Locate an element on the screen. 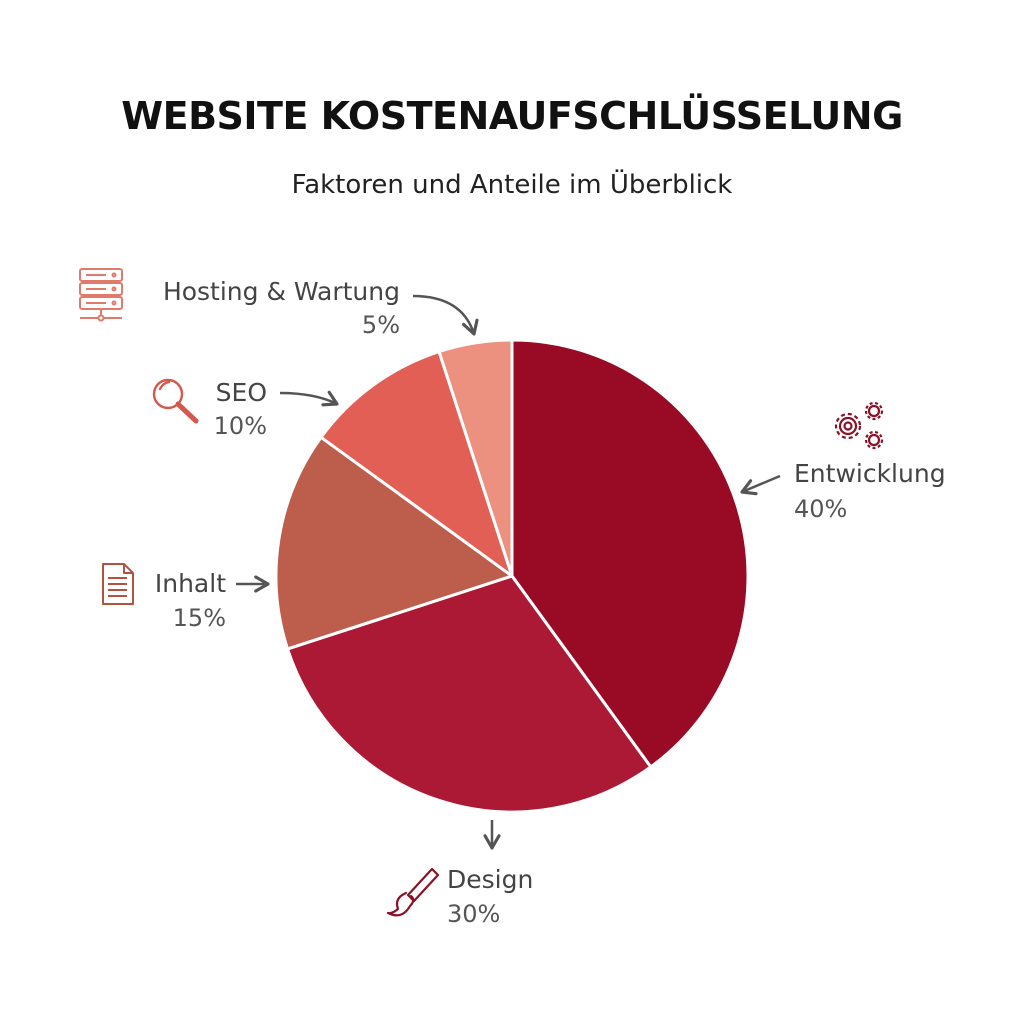  document-icon is located at coordinates (118, 584).